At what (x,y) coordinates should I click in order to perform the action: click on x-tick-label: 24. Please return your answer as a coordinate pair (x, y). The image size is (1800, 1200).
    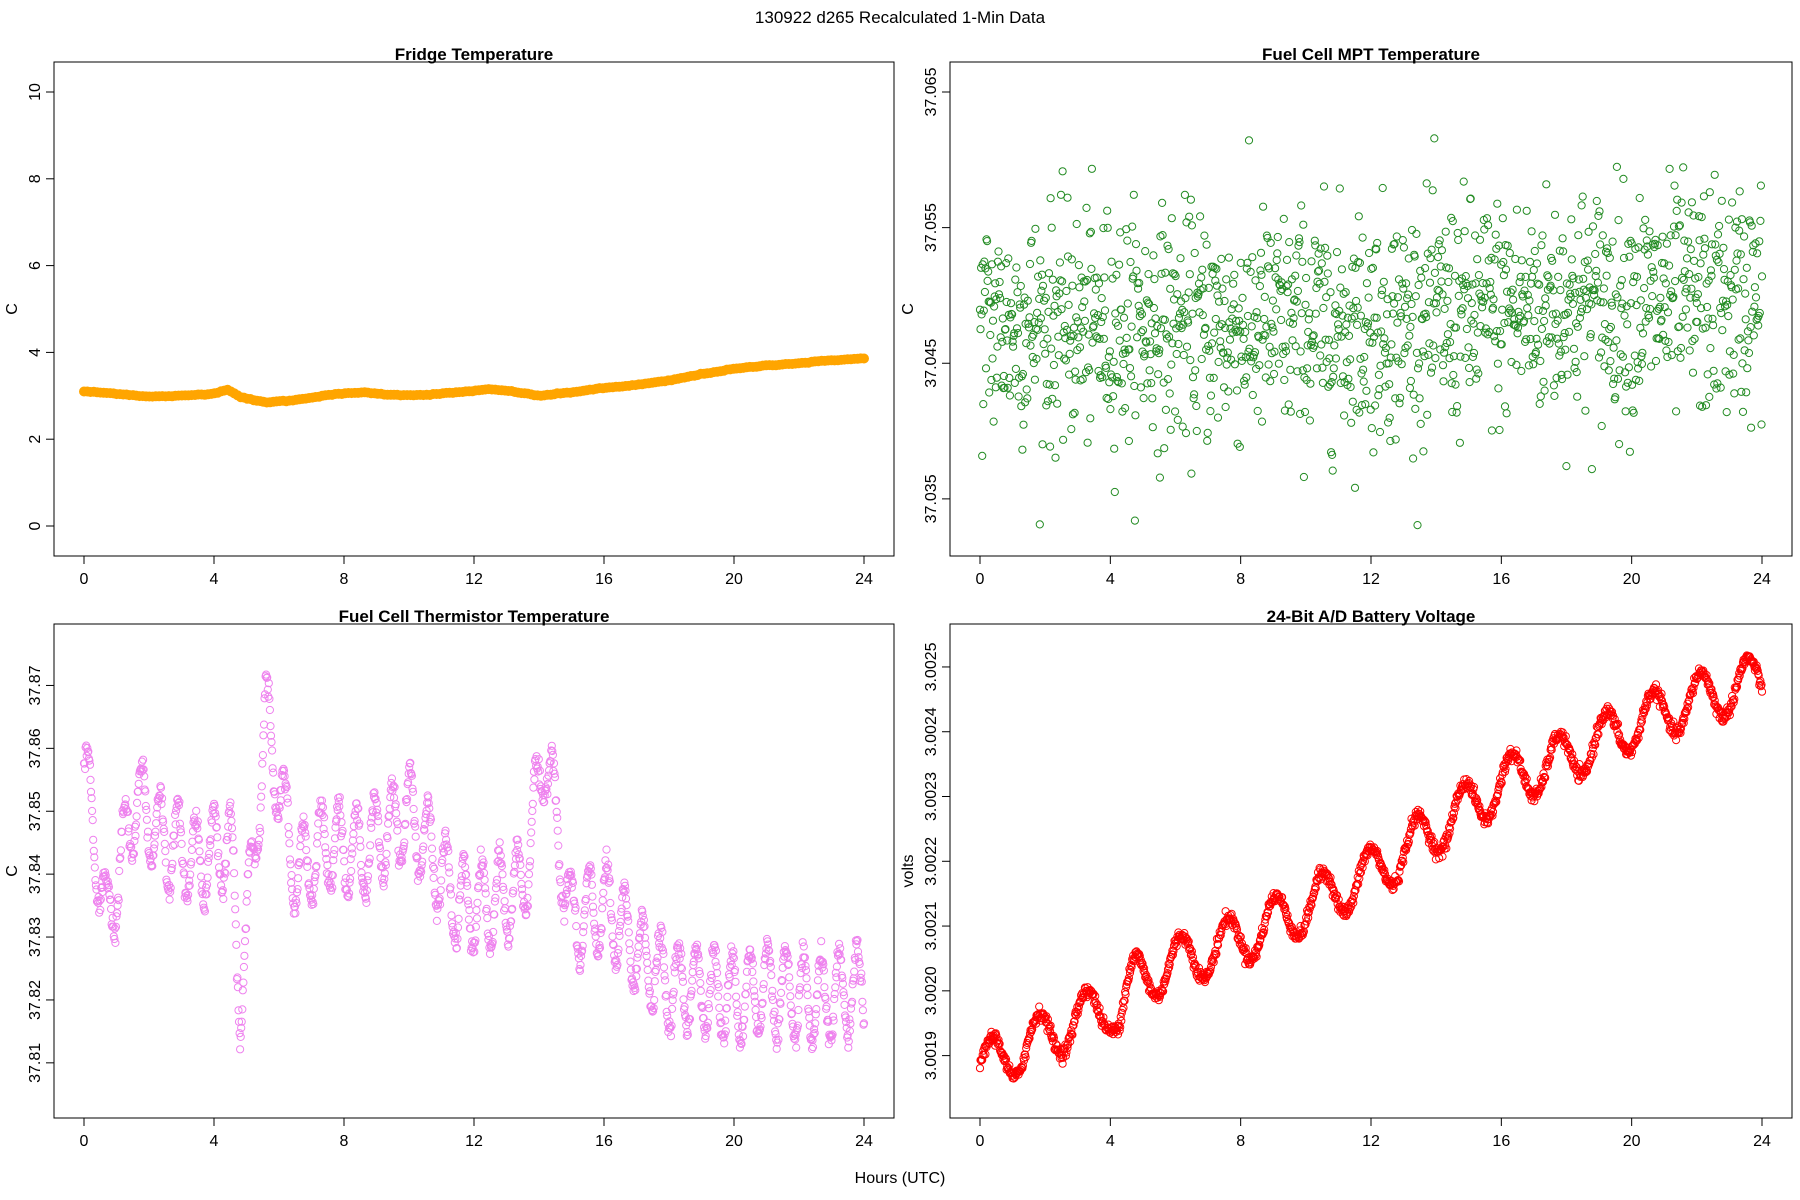
    Looking at the image, I should click on (864, 579).